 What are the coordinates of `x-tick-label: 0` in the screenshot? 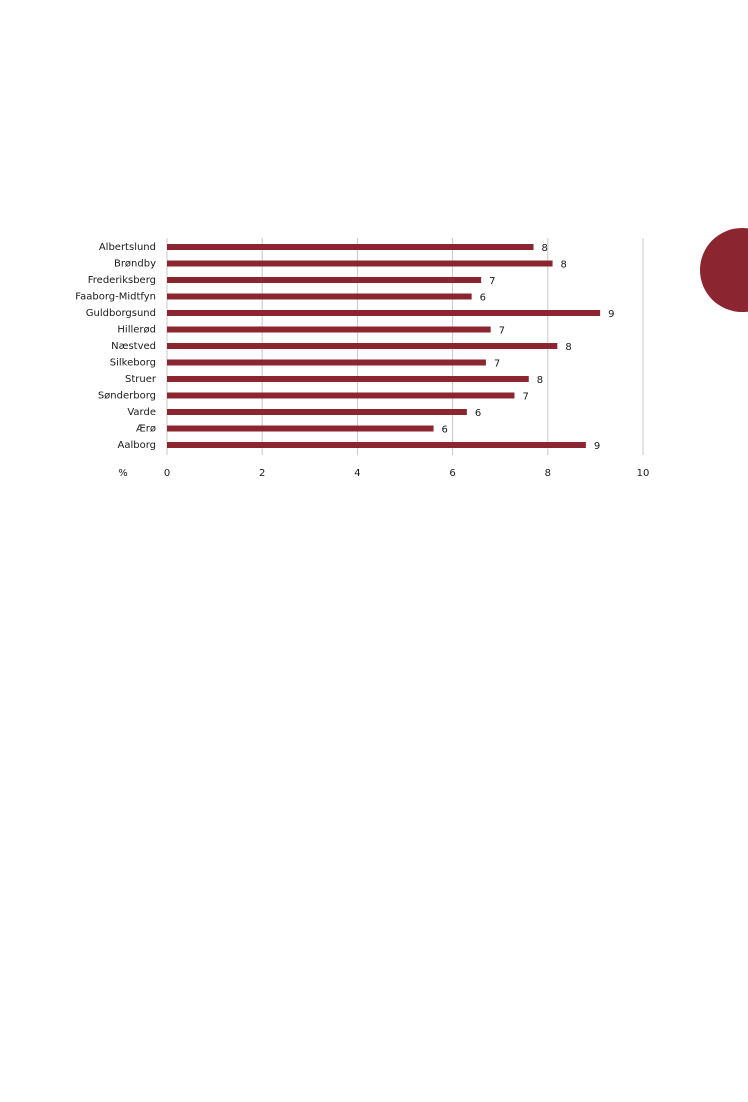 It's located at (167, 473).